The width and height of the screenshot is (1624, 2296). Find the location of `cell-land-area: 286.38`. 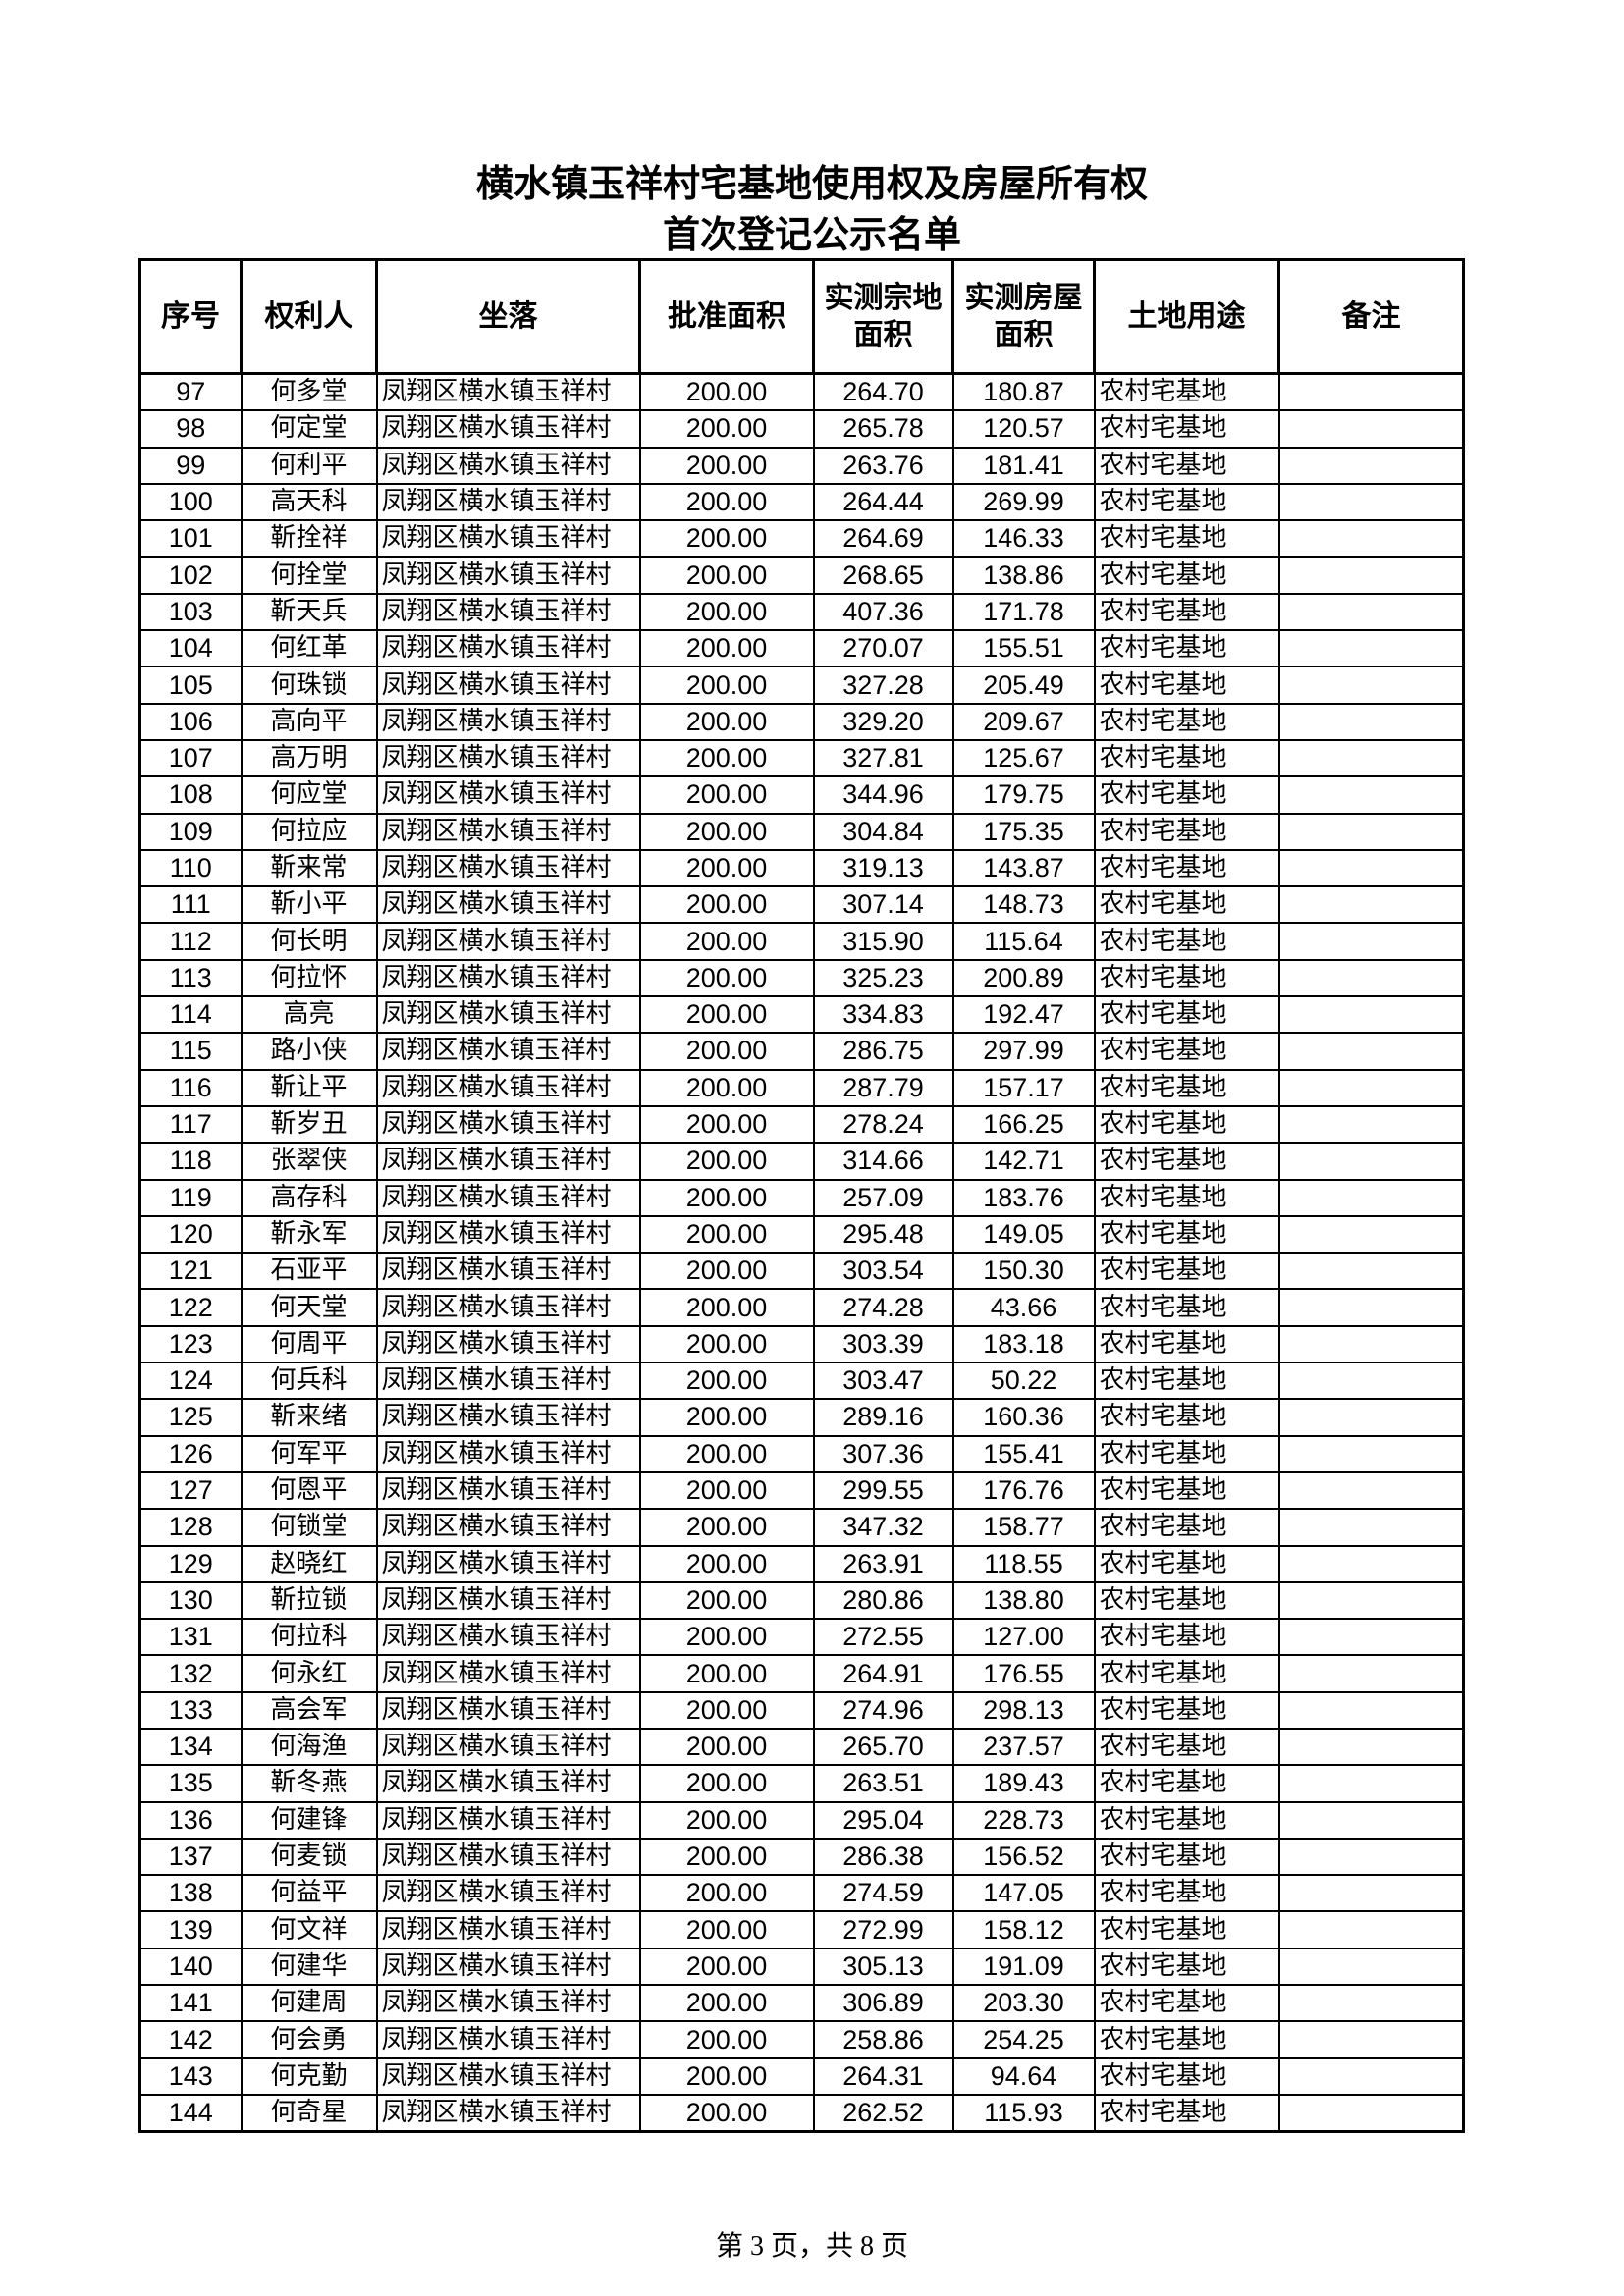

cell-land-area: 286.38 is located at coordinates (883, 1857).